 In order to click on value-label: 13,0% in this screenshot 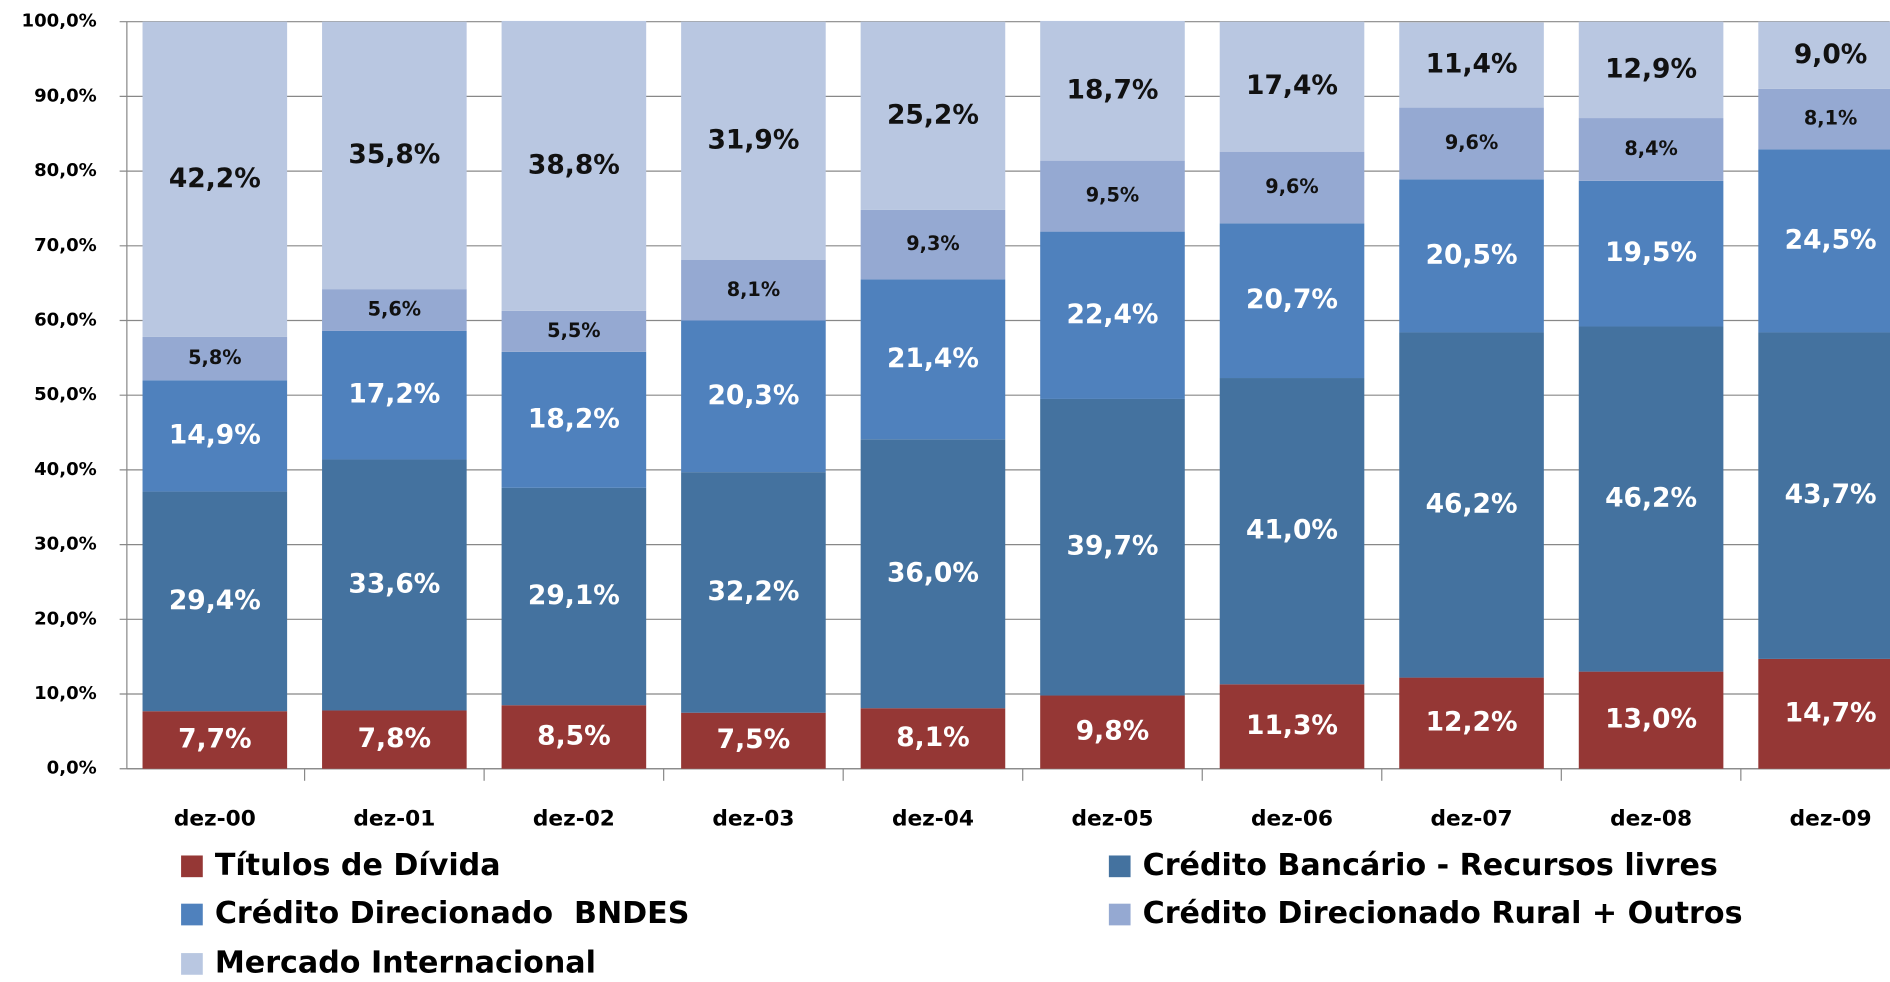, I will do `click(1651, 719)`.